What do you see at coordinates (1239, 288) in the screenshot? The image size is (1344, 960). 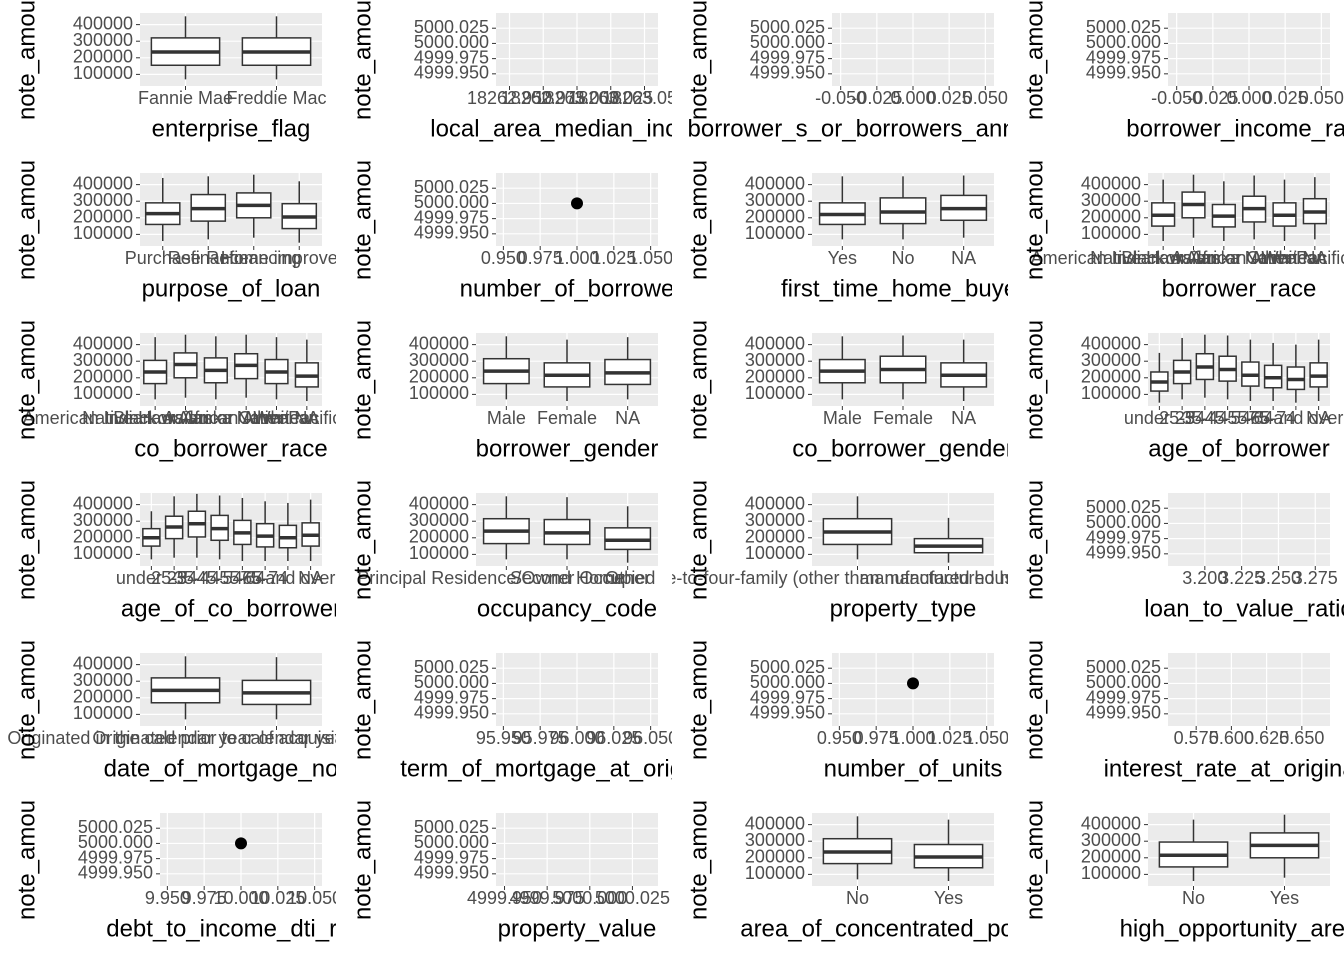 I see `x-axis-title: borrower_race` at bounding box center [1239, 288].